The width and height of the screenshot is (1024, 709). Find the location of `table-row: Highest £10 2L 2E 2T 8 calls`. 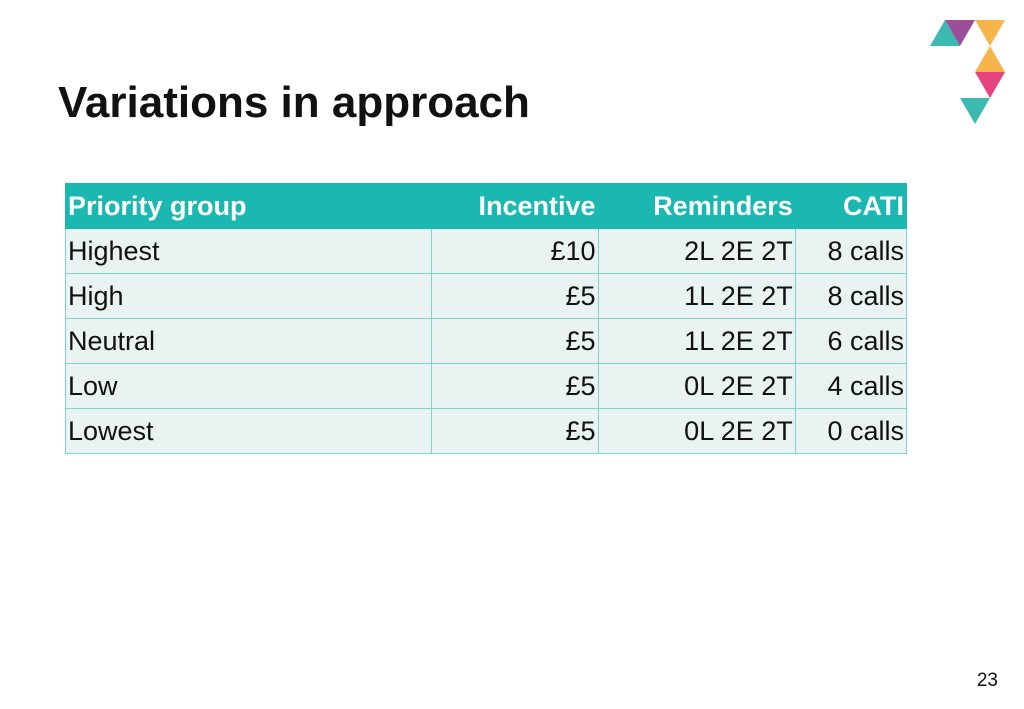

table-row: Highest £10 2L 2E 2T 8 calls is located at coordinates (486, 251).